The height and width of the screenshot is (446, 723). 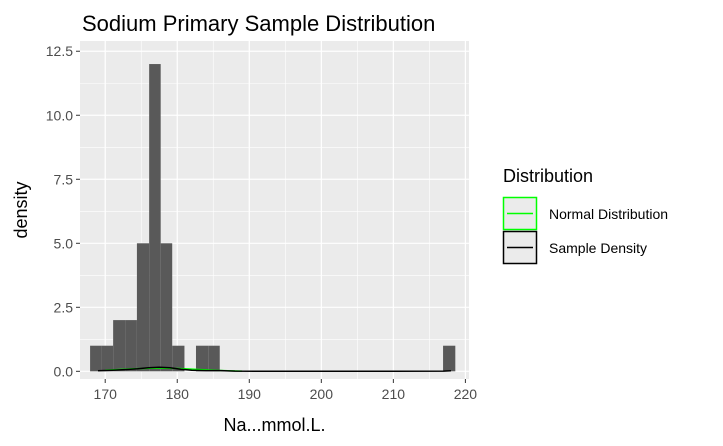 I want to click on y-tick-label: 12.5, so click(x=59, y=51).